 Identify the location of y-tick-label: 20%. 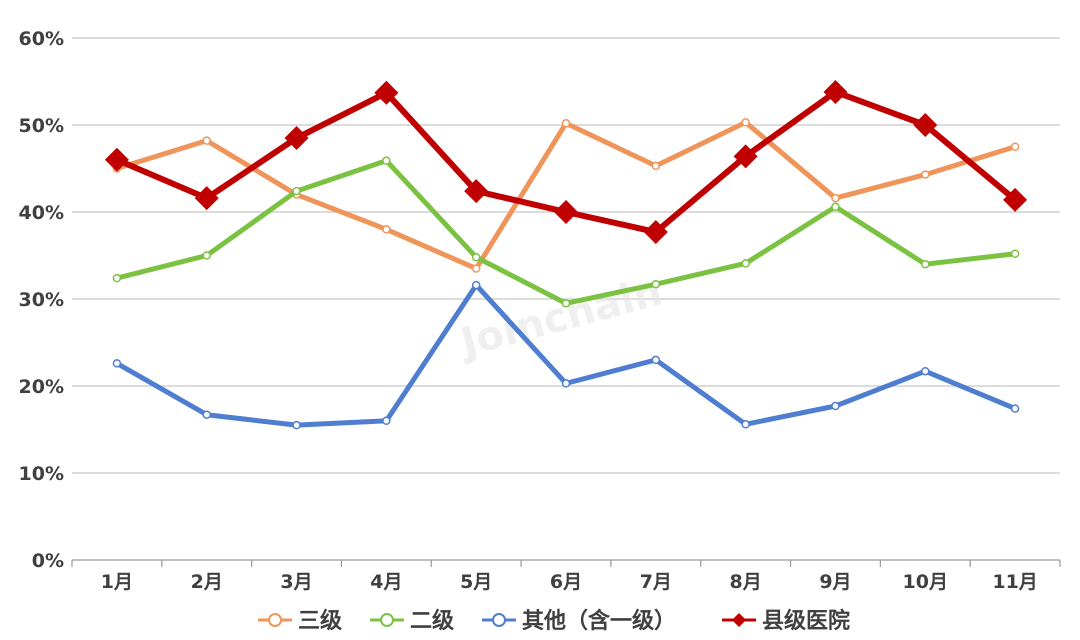
(41, 387).